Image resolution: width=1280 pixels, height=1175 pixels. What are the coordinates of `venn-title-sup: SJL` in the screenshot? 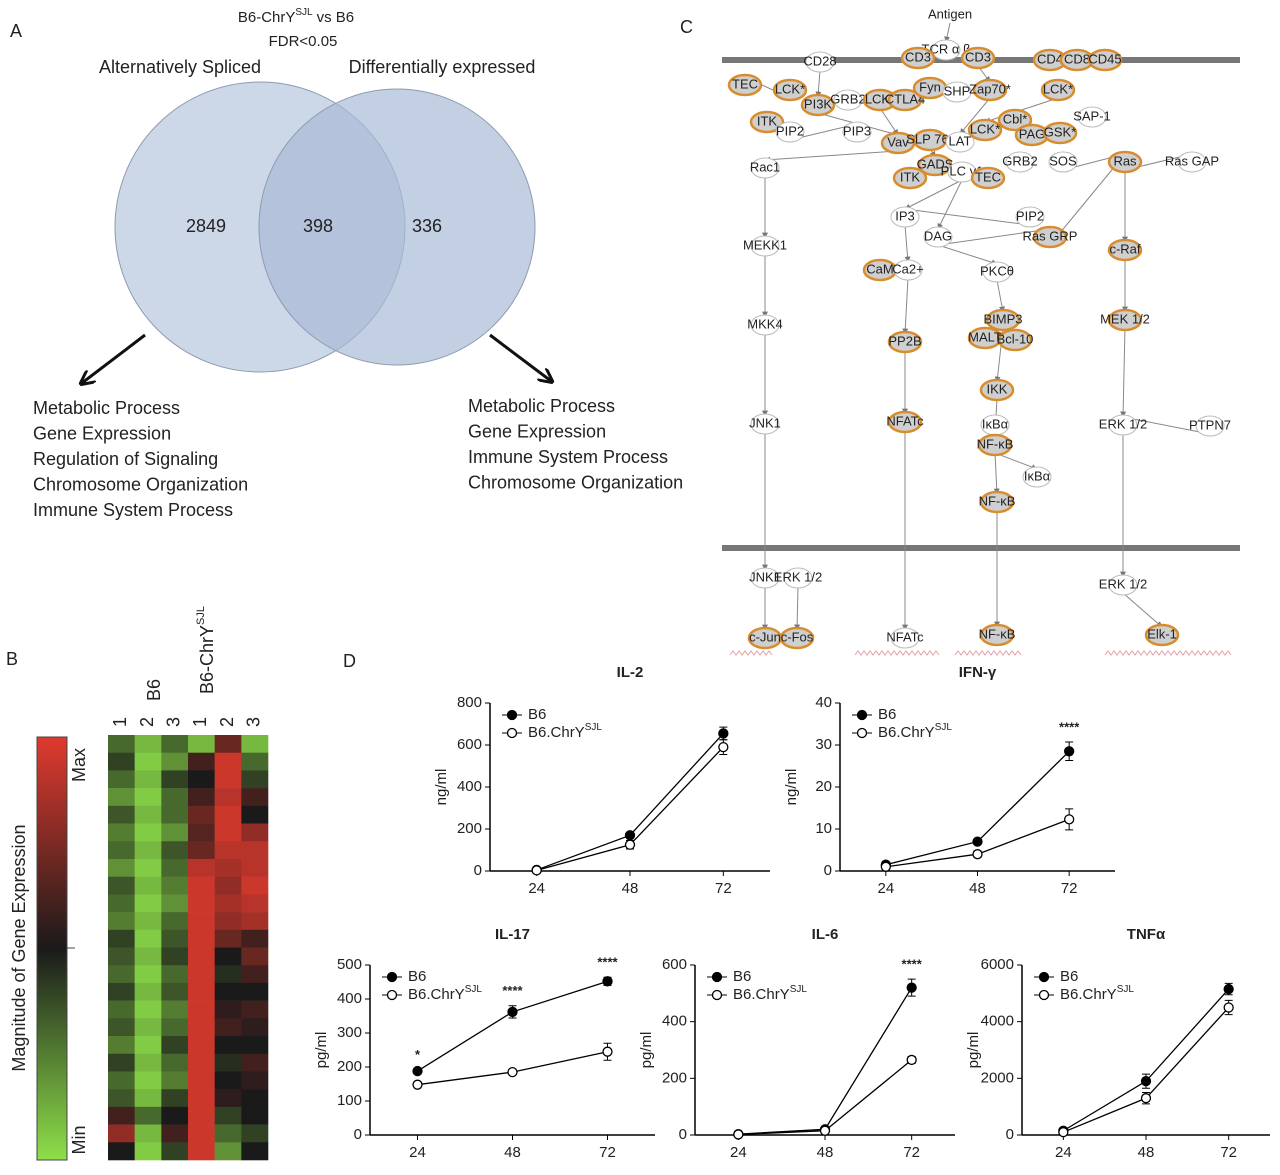 It's located at (304, 12).